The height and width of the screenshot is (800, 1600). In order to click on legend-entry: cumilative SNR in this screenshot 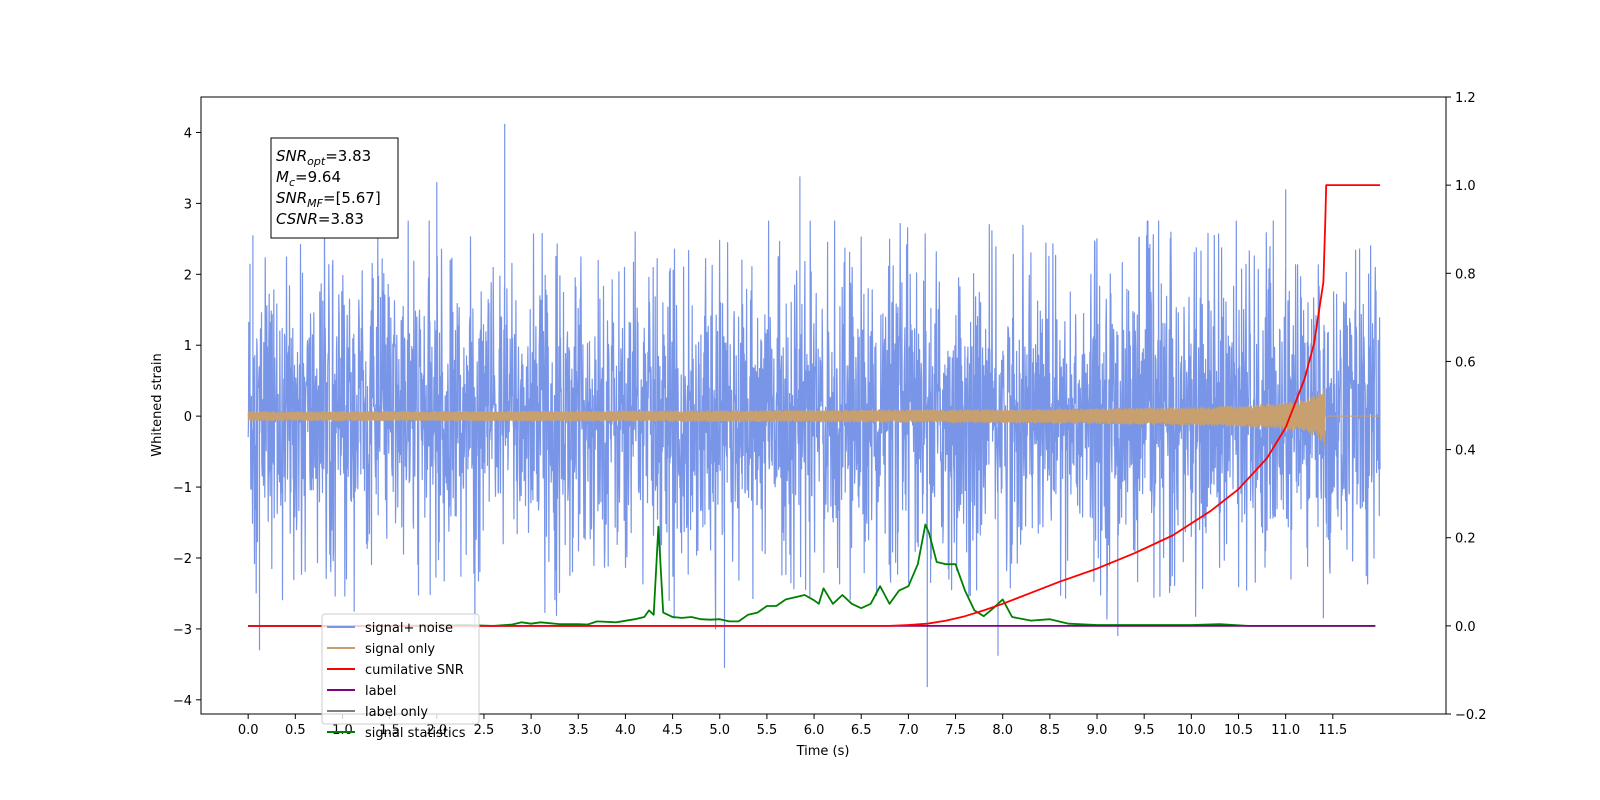, I will do `click(414, 670)`.